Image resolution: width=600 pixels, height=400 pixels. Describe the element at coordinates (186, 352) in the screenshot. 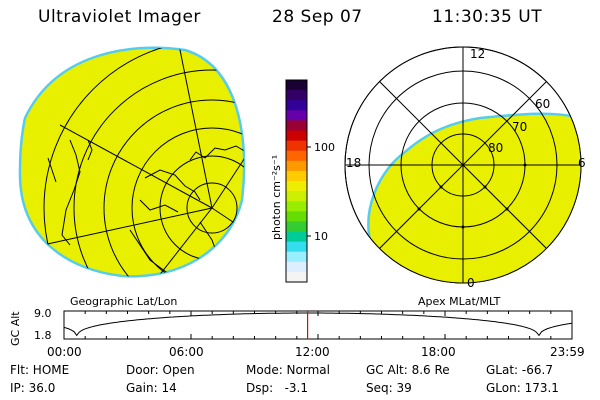

I see `orbit-xtick-0600: 06:00` at that location.